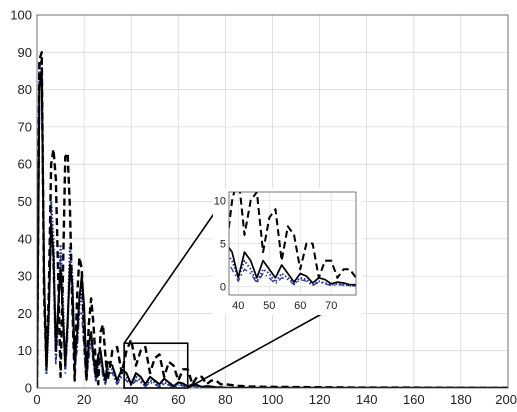 The height and width of the screenshot is (412, 517). I want to click on y-tick-label: 80, so click(25, 89).